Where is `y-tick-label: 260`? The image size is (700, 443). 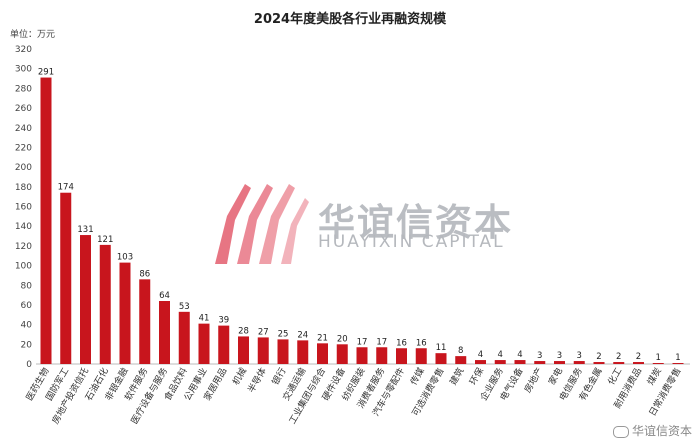
y-tick-label: 260 is located at coordinates (23, 109).